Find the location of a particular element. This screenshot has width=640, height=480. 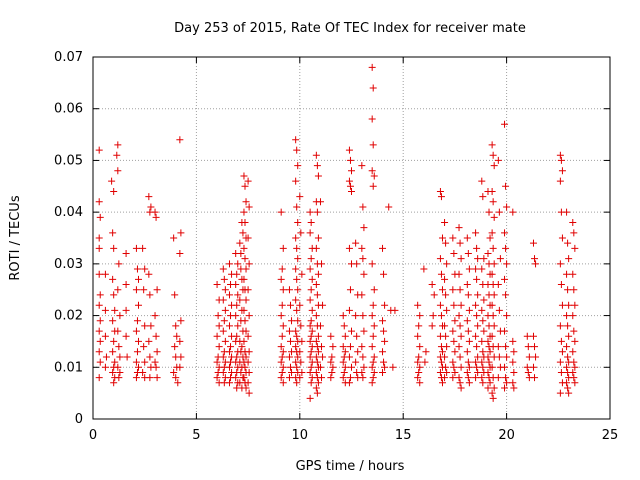

y-tick-label: 0 is located at coordinates (79, 419).